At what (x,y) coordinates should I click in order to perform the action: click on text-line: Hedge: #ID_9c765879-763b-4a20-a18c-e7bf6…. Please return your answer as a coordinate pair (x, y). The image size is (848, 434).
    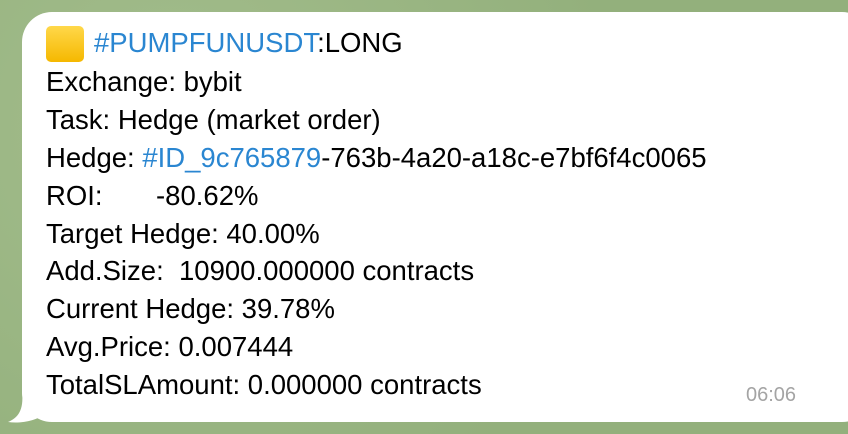
    Looking at the image, I should click on (376, 158).